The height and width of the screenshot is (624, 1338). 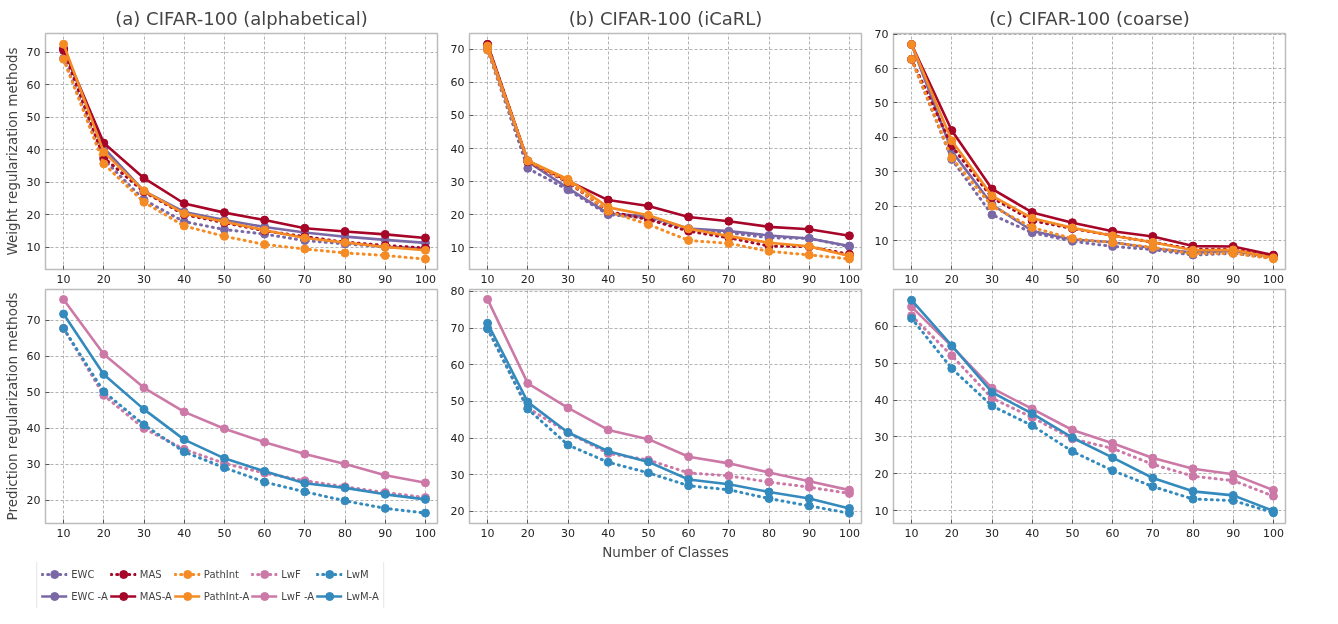 I want to click on legend-label: LwM, so click(x=357, y=574).